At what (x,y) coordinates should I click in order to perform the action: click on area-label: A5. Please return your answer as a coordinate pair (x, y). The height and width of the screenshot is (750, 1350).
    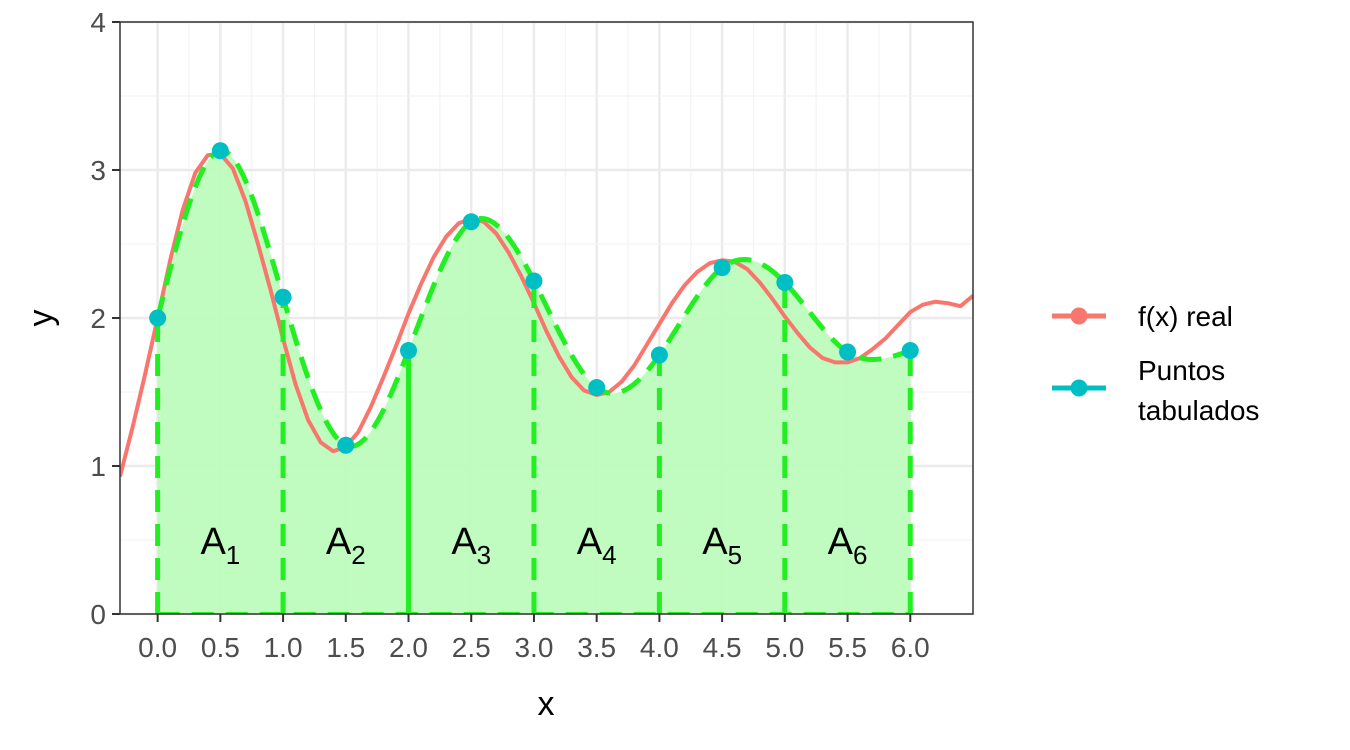
    Looking at the image, I should click on (722, 545).